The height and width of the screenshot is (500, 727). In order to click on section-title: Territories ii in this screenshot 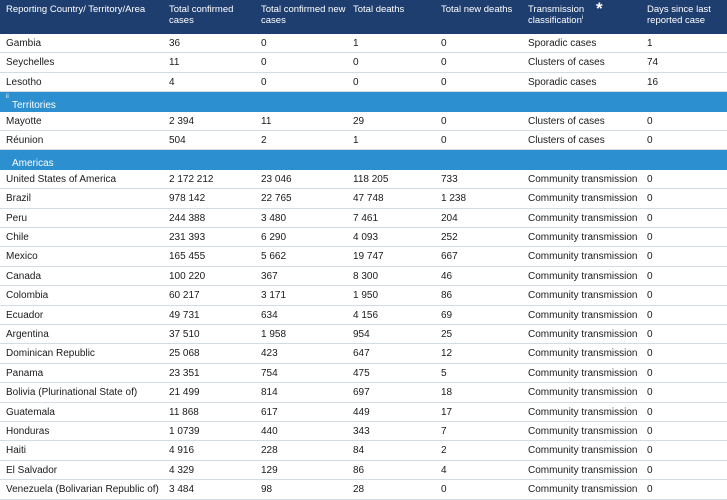, I will do `click(31, 102)`.